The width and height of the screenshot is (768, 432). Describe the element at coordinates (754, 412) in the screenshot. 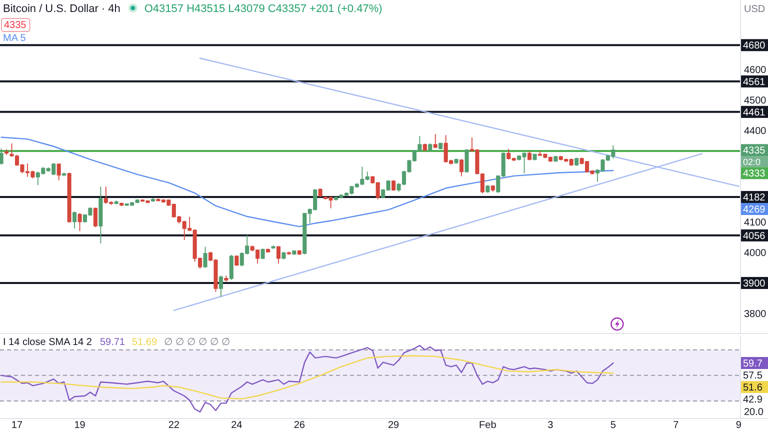

I see `text: 20.0` at that location.